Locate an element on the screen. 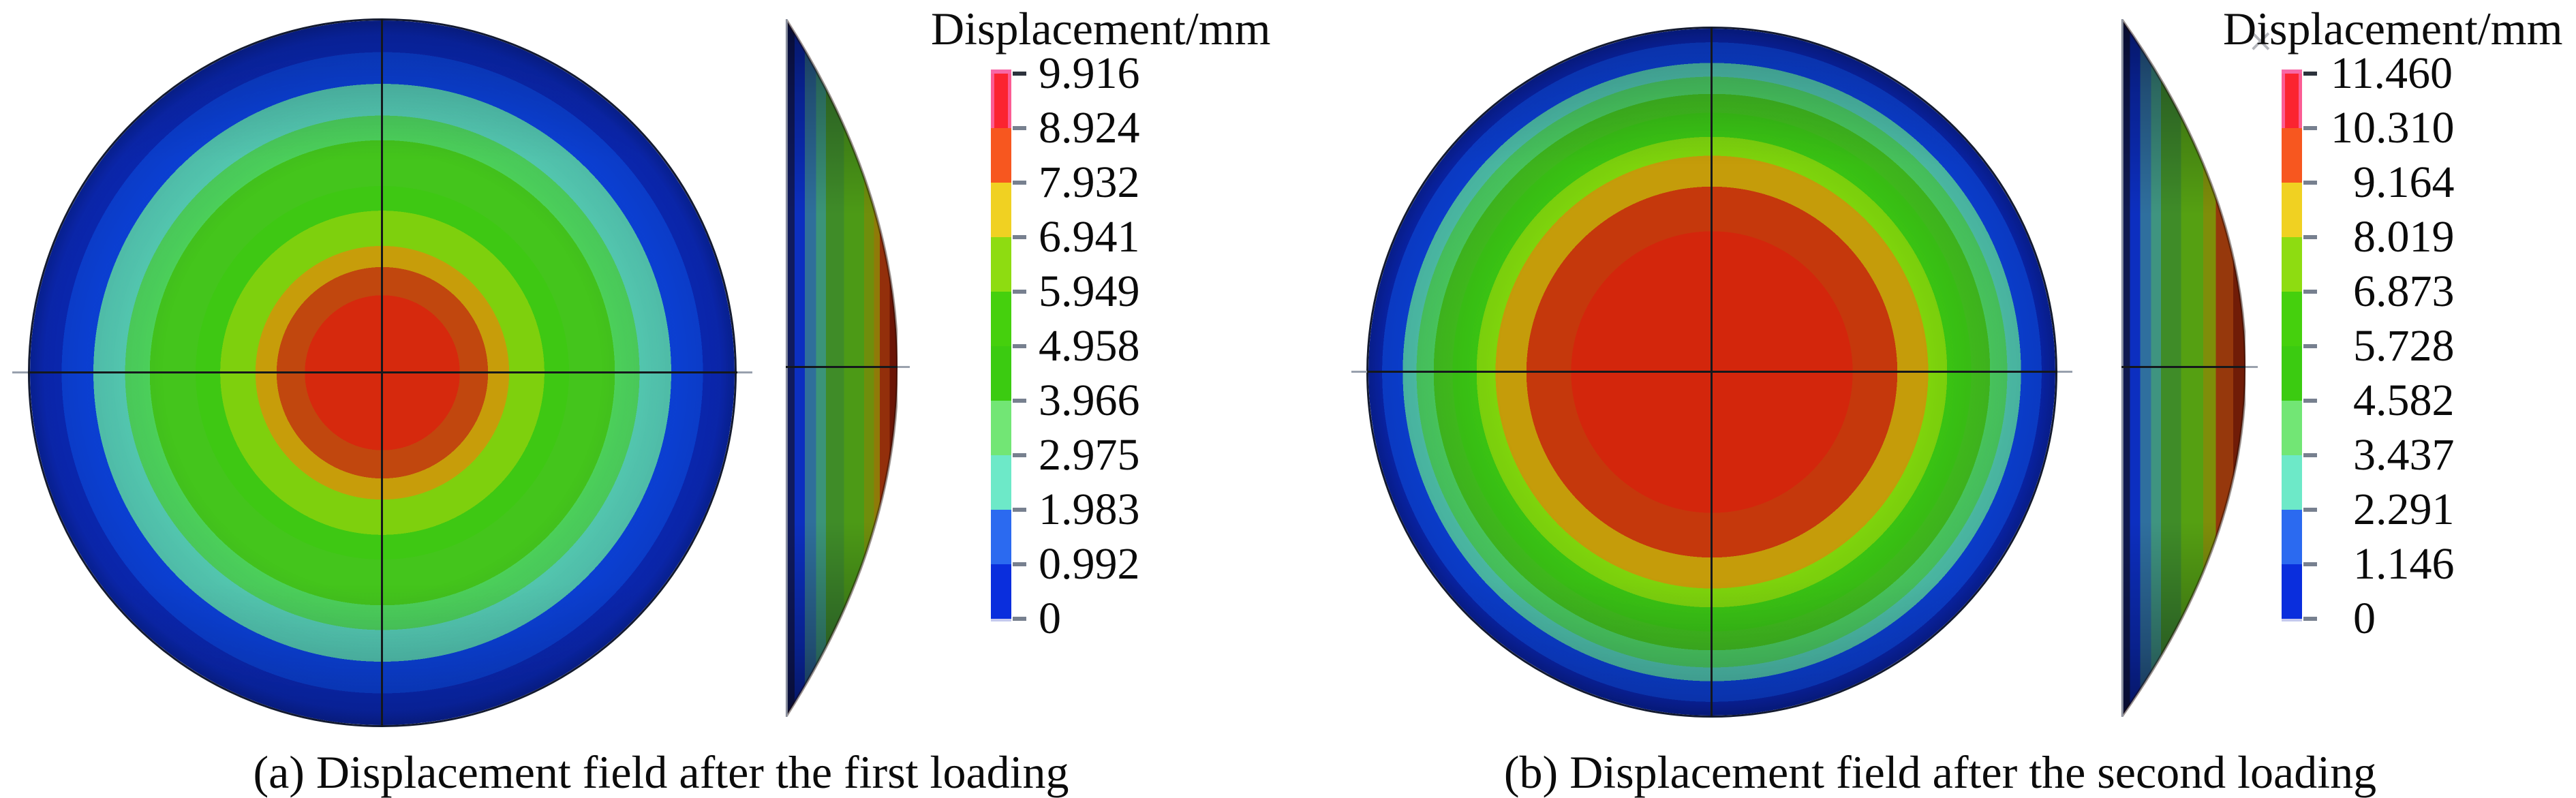 The height and width of the screenshot is (798, 2576). legend-value-label: 3.966 is located at coordinates (1089, 400).